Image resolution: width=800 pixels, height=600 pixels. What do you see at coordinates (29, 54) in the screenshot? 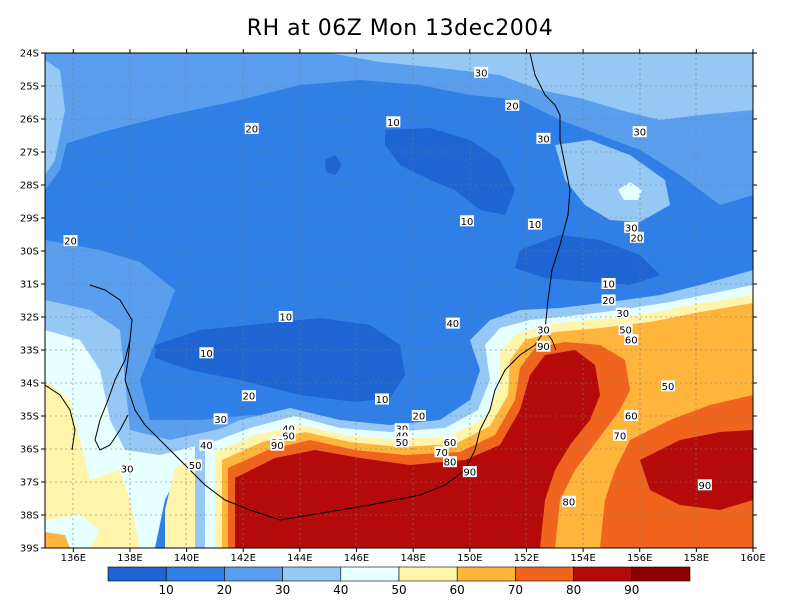
I see `lat-tick-label: 24S` at bounding box center [29, 54].